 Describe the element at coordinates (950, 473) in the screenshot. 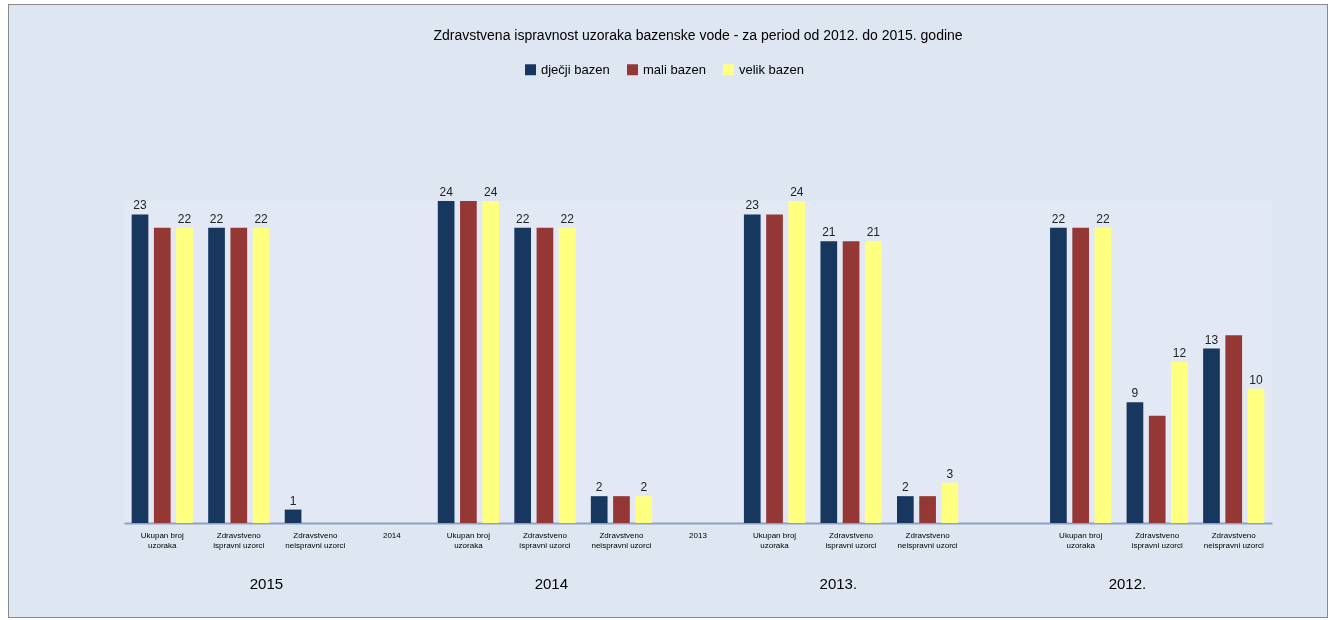

I see `data-label: 3` at that location.